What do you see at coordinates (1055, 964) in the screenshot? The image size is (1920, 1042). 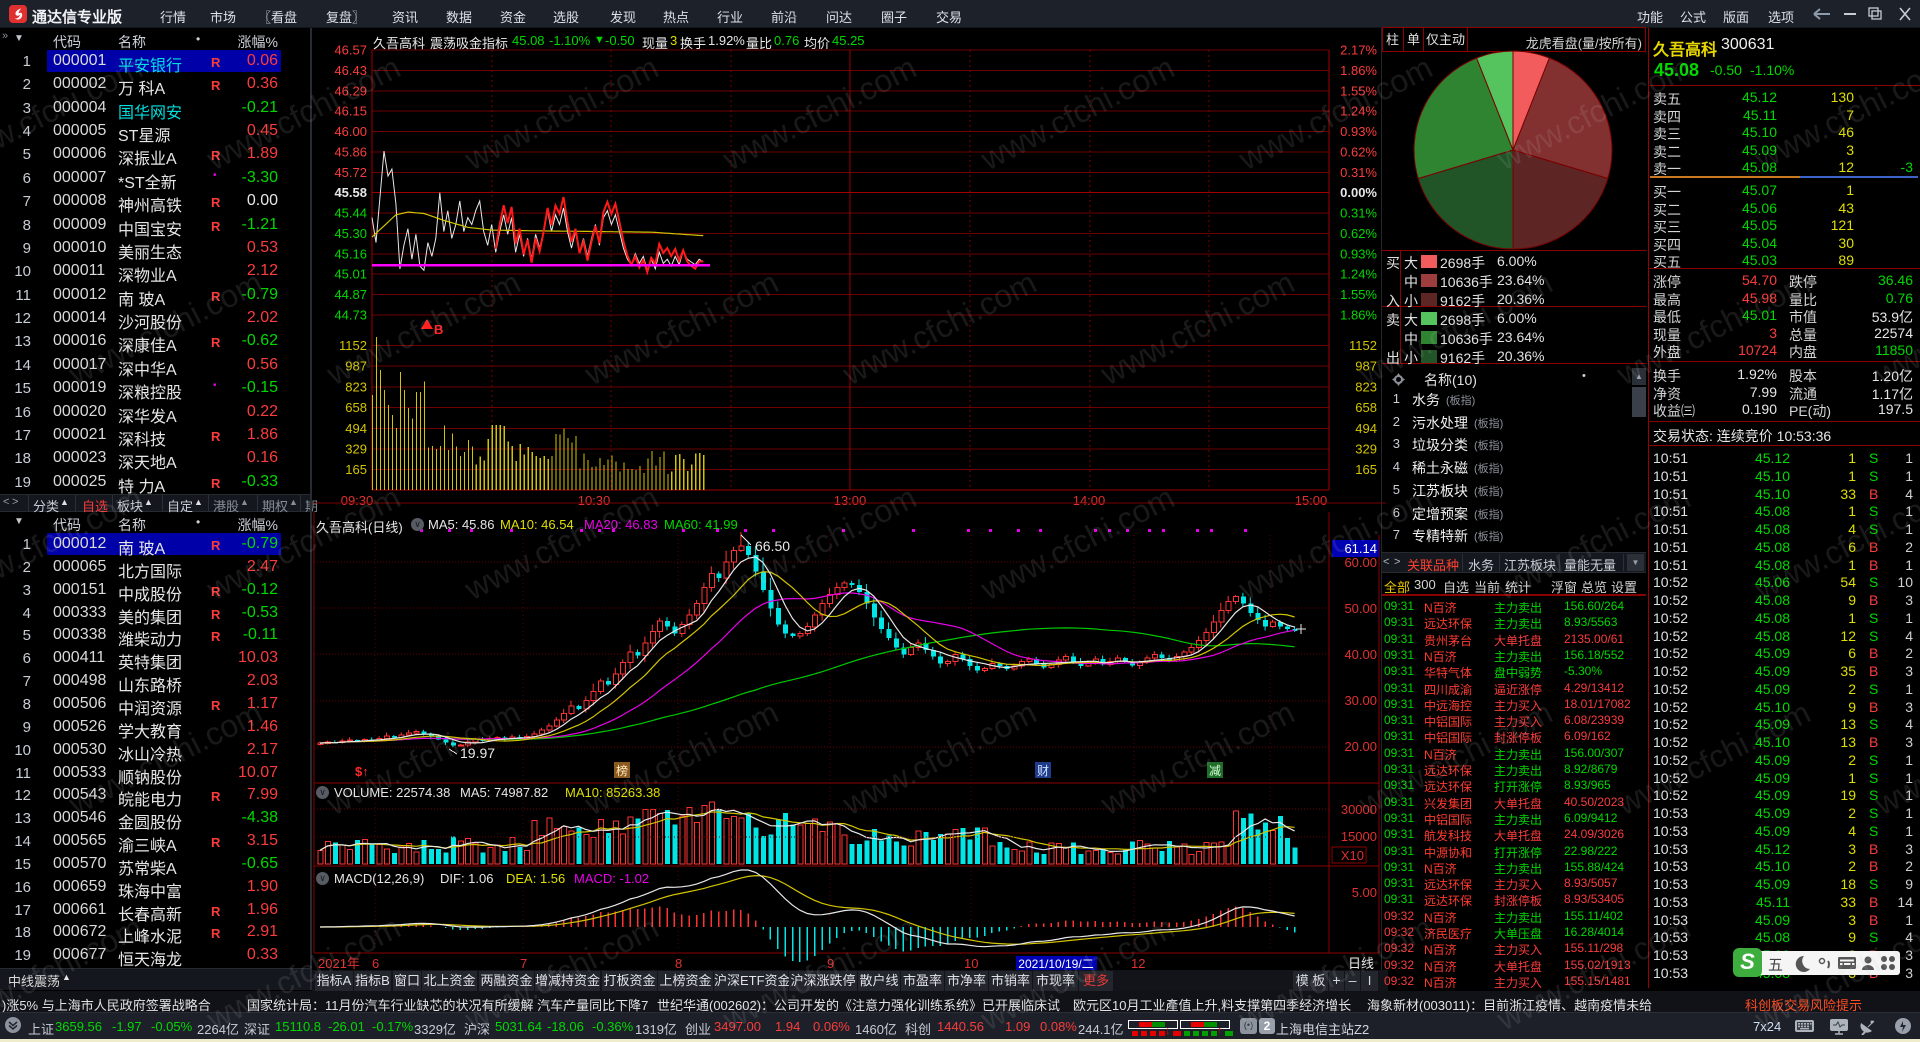 I see `svg-text: 2021/10/19/二` at bounding box center [1055, 964].